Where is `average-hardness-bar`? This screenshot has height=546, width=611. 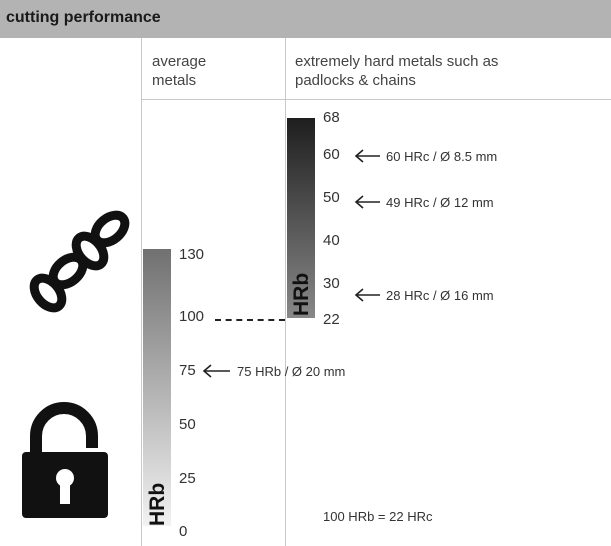
average-hardness-bar is located at coordinates (157, 387).